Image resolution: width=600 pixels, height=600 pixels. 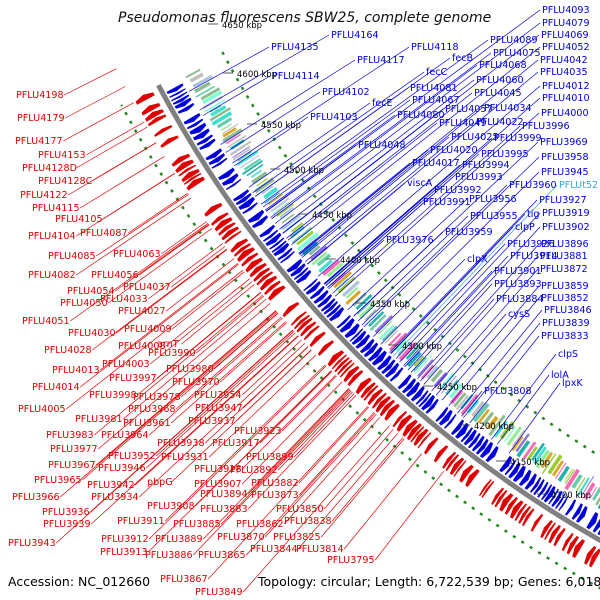 What do you see at coordinates (498, 93) in the screenshot?
I see `gene-label-reverse: PFLU4045` at bounding box center [498, 93].